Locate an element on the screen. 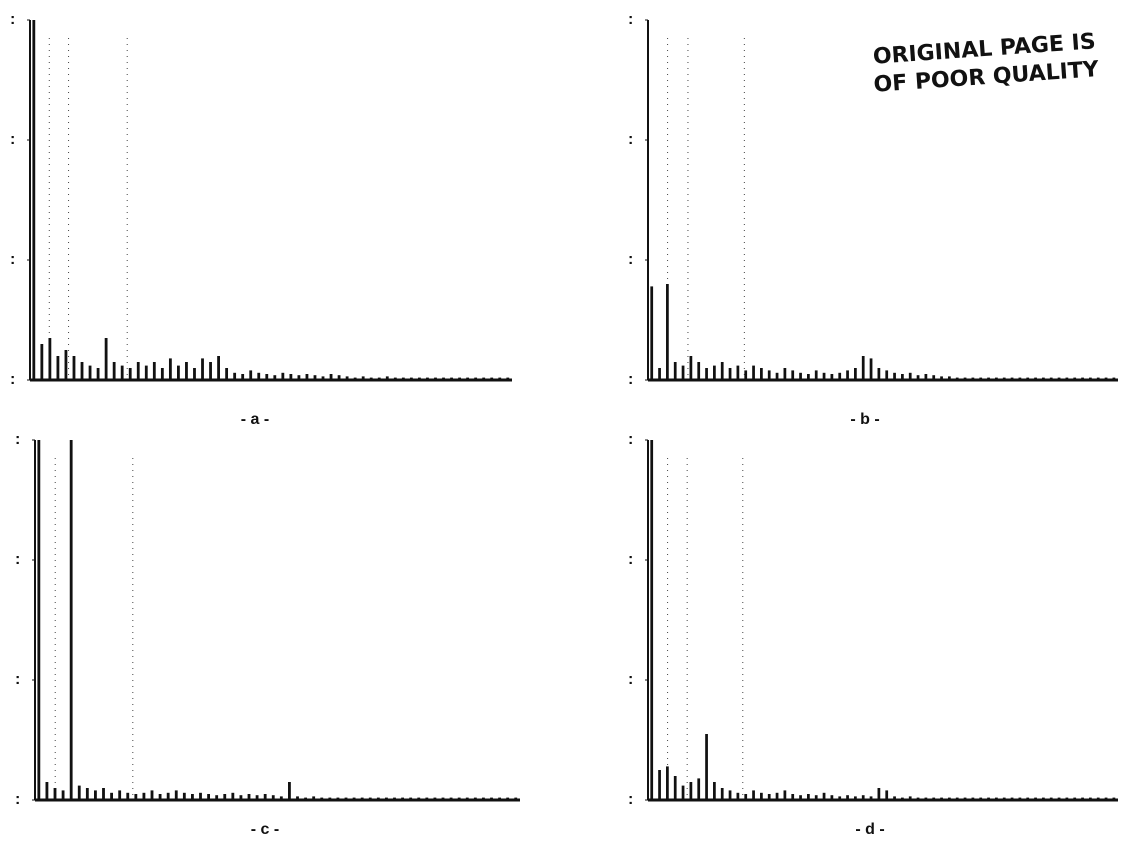 Image resolution: width=1123 pixels, height=850 pixels. panel-caption: - d - is located at coordinates (869, 829).